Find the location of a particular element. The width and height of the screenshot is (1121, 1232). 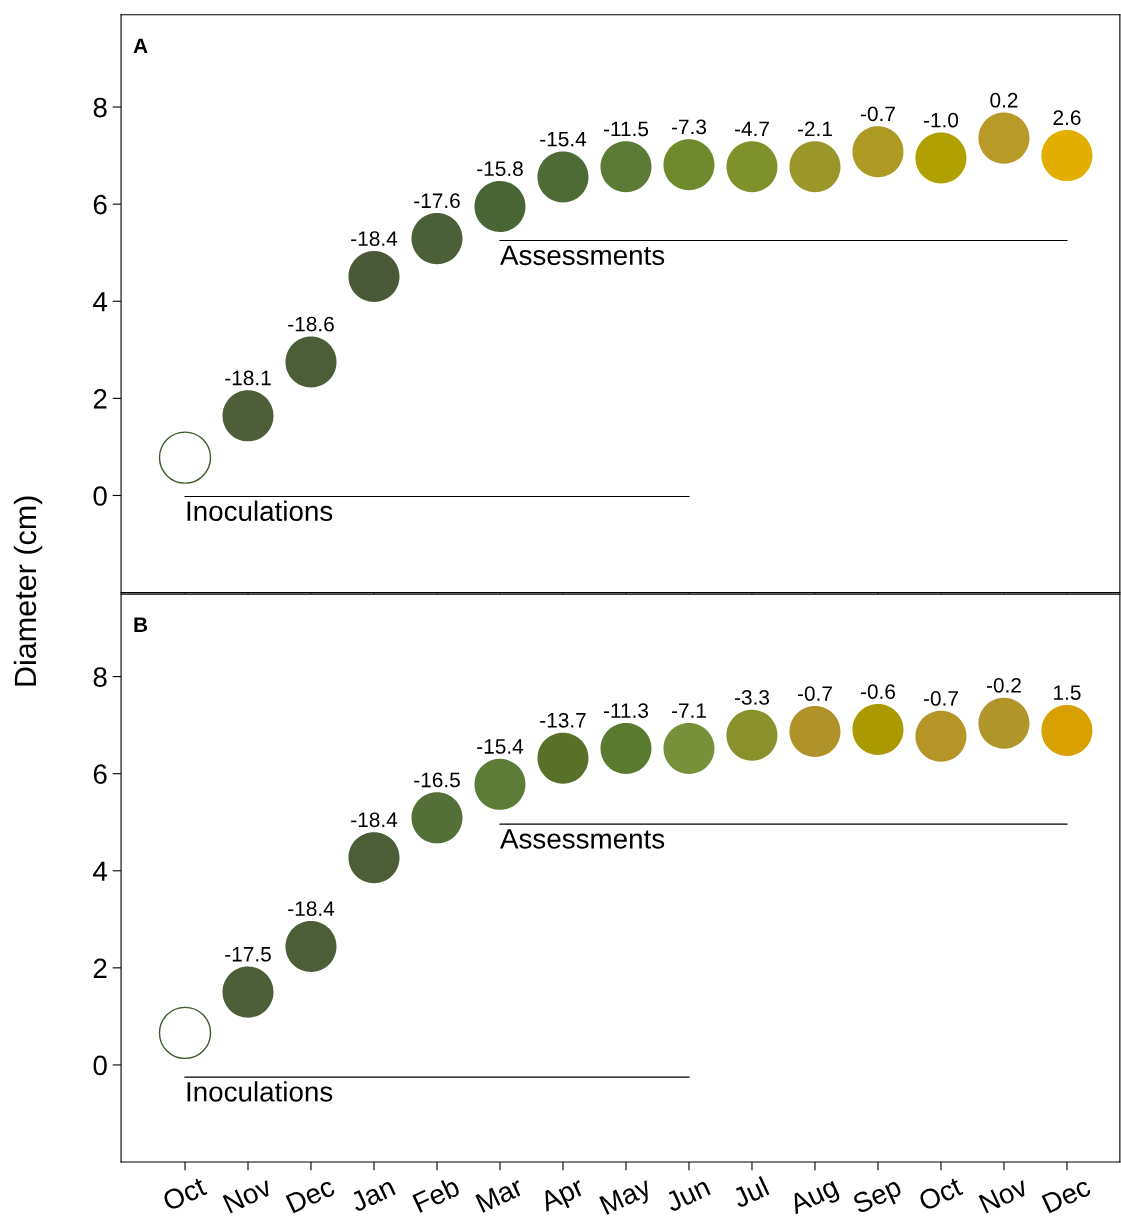

annotation: -13.7 is located at coordinates (563, 720).